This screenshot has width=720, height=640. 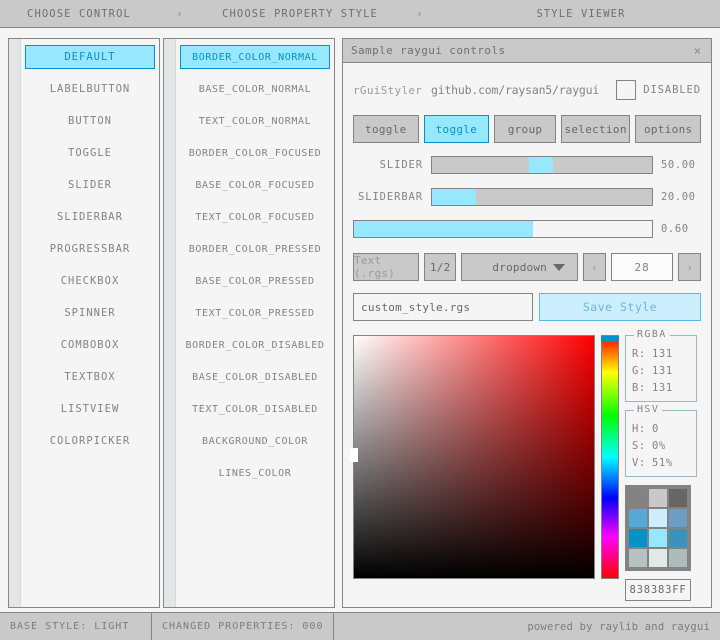 I want to click on rgba-row-b: B: 131, so click(x=661, y=387).